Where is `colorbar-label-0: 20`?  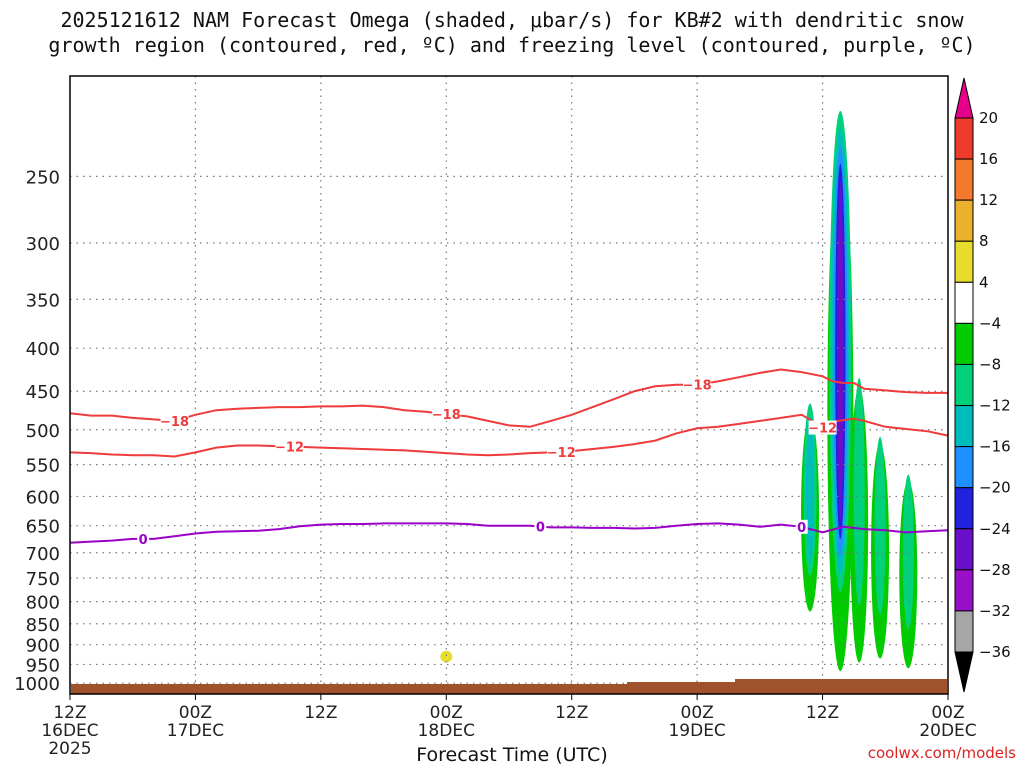
colorbar-label-0: 20 is located at coordinates (988, 118).